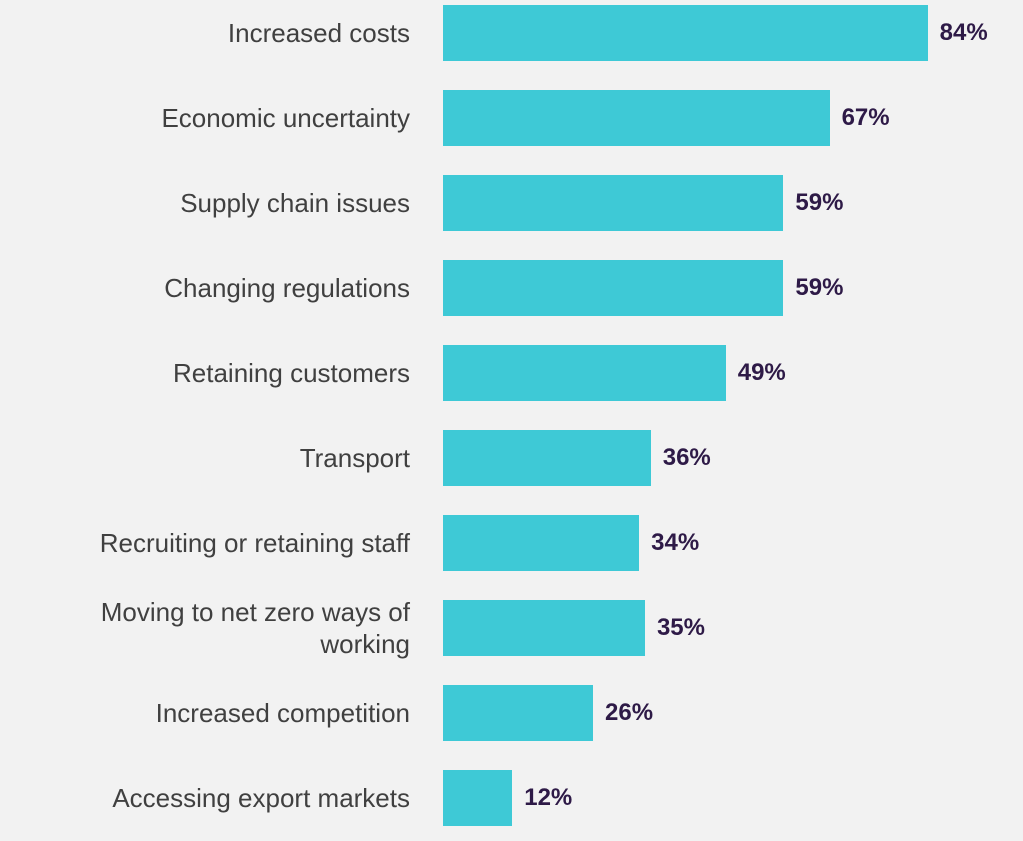 This screenshot has height=841, width=1023. Describe the element at coordinates (761, 372) in the screenshot. I see `value-label: 49%` at that location.